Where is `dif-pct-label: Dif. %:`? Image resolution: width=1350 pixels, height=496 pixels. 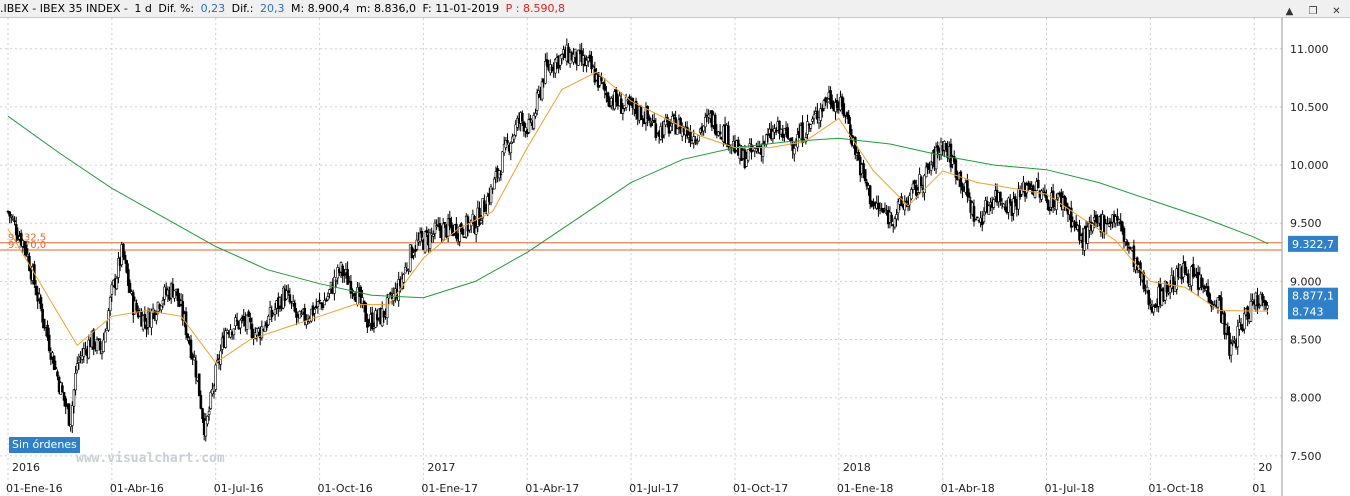
dif-pct-label: Dif. %: is located at coordinates (176, 8).